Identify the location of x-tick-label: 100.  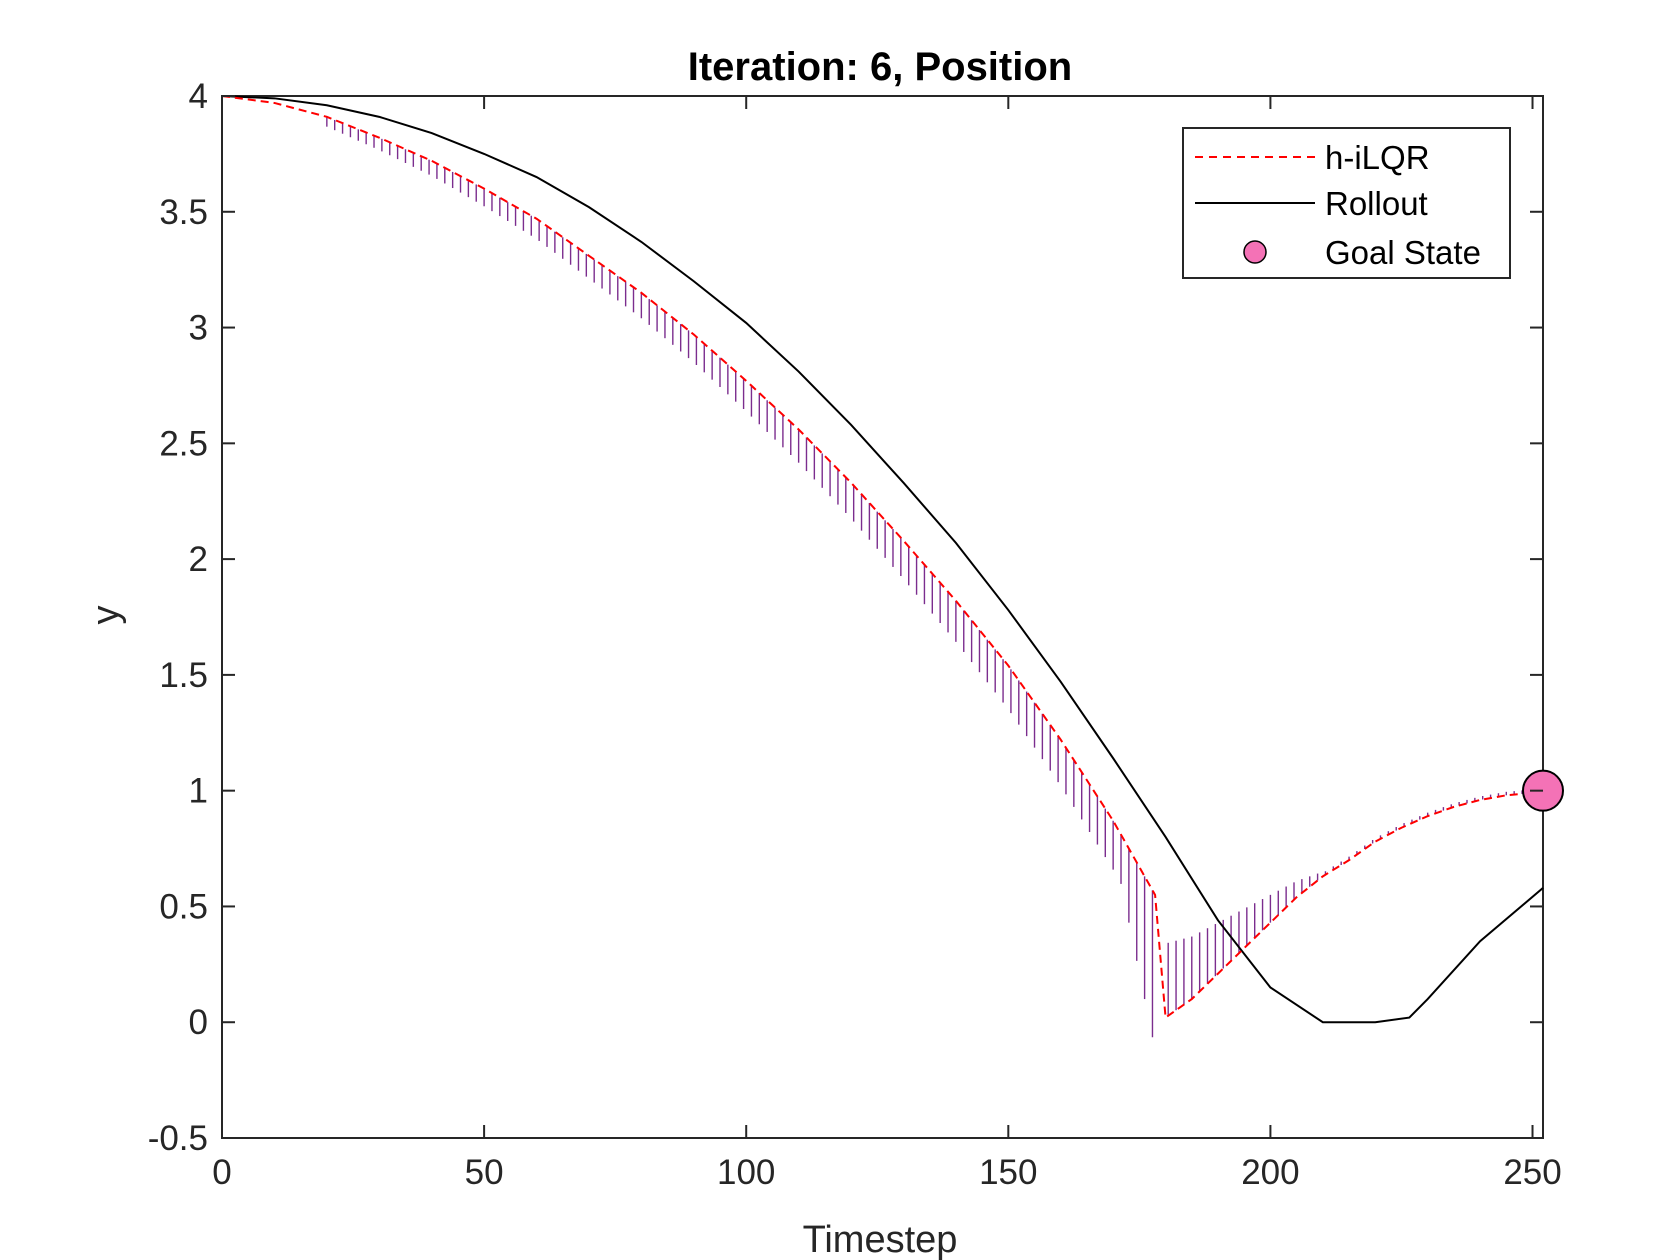
(746, 1172).